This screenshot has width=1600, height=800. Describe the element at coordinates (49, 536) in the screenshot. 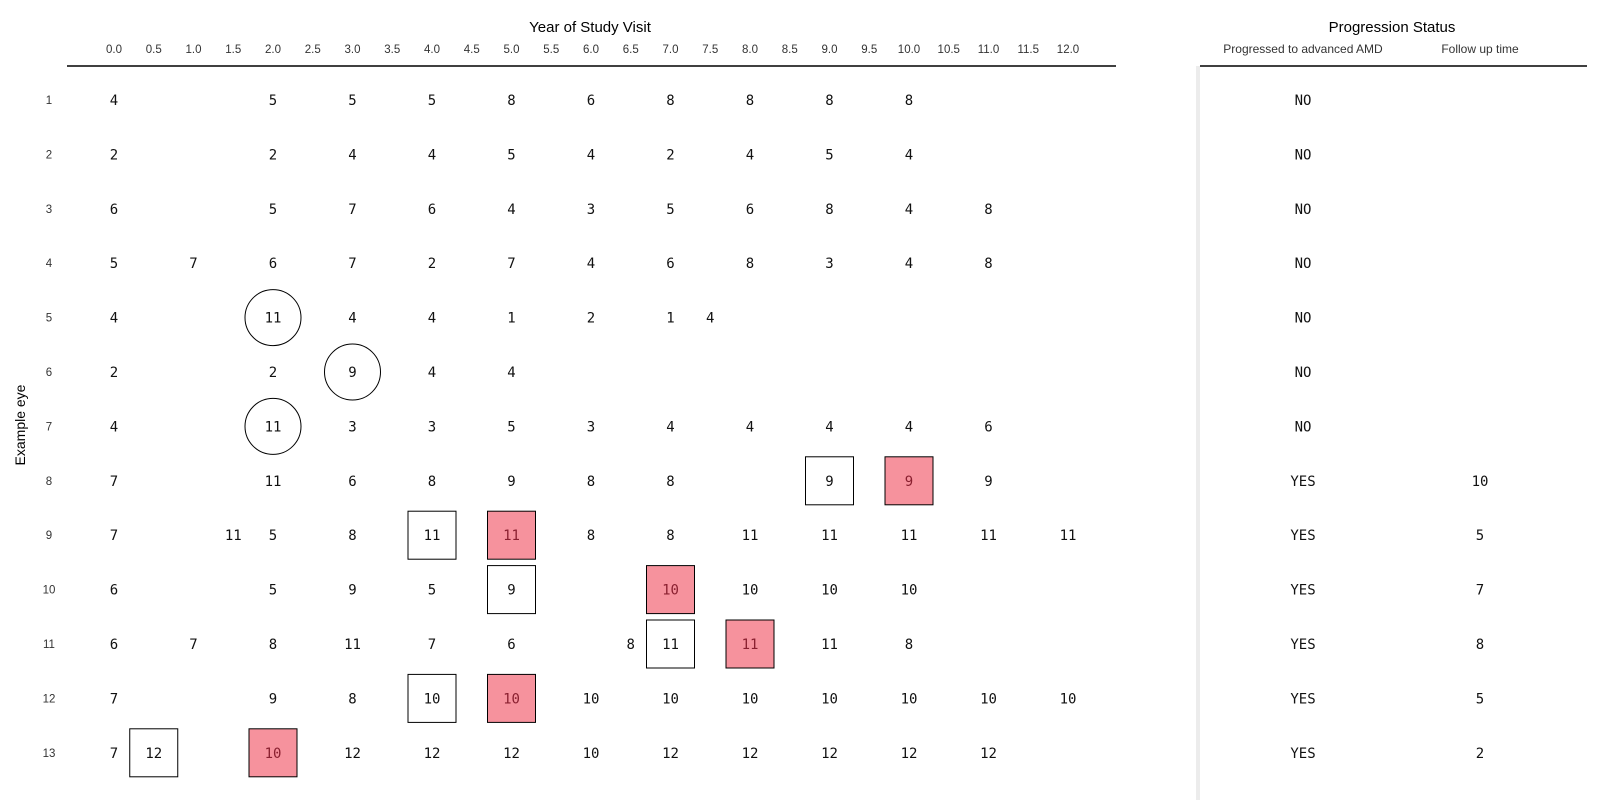

I see `row-label: 9` at that location.